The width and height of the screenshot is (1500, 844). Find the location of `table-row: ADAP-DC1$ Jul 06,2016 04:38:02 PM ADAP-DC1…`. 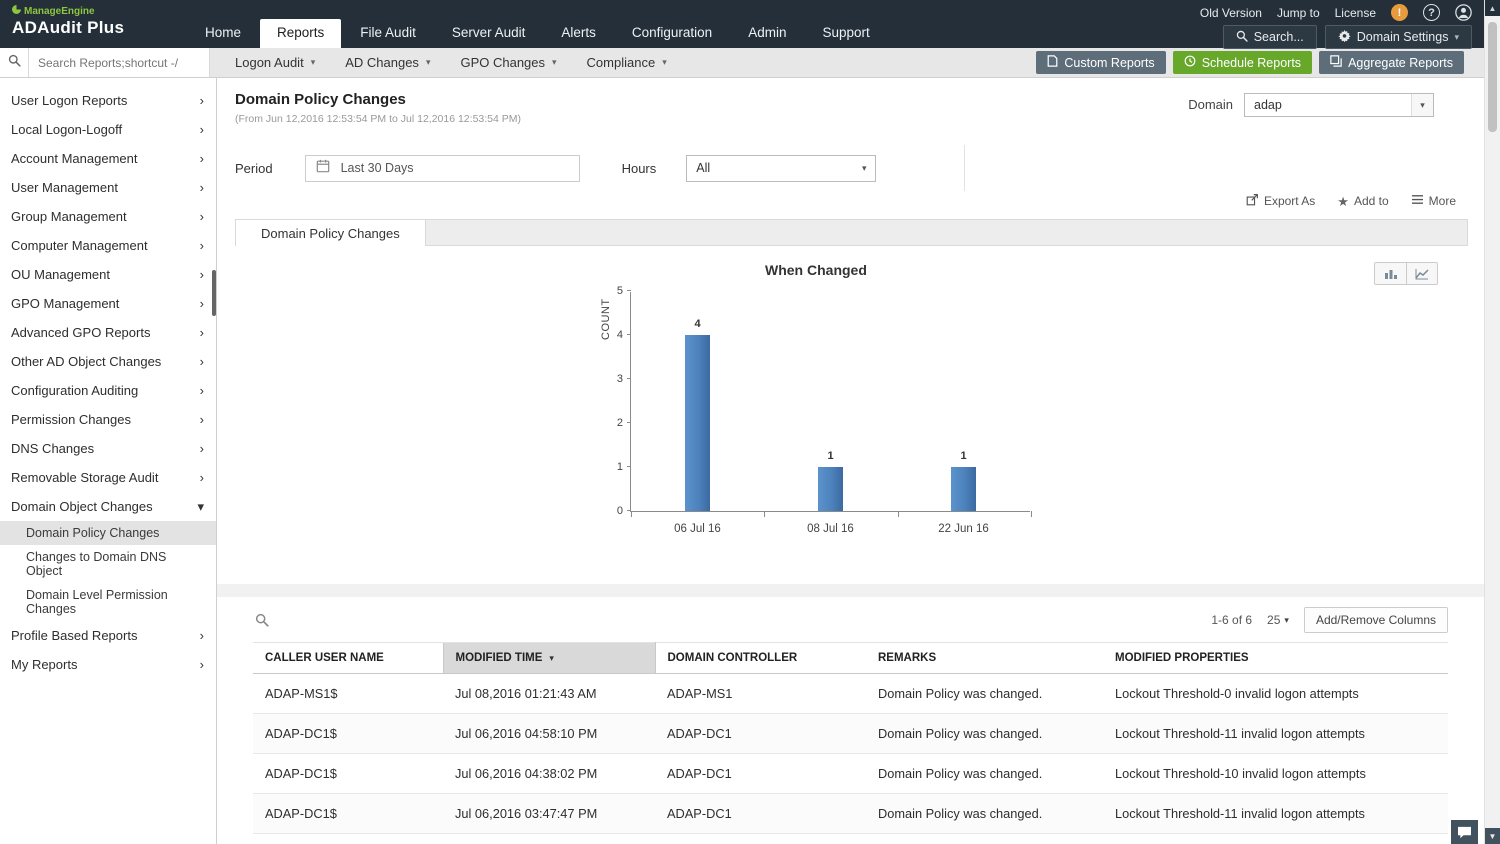

table-row: ADAP-DC1$ Jul 06,2016 04:38:02 PM ADAP-DC1… is located at coordinates (850, 773).